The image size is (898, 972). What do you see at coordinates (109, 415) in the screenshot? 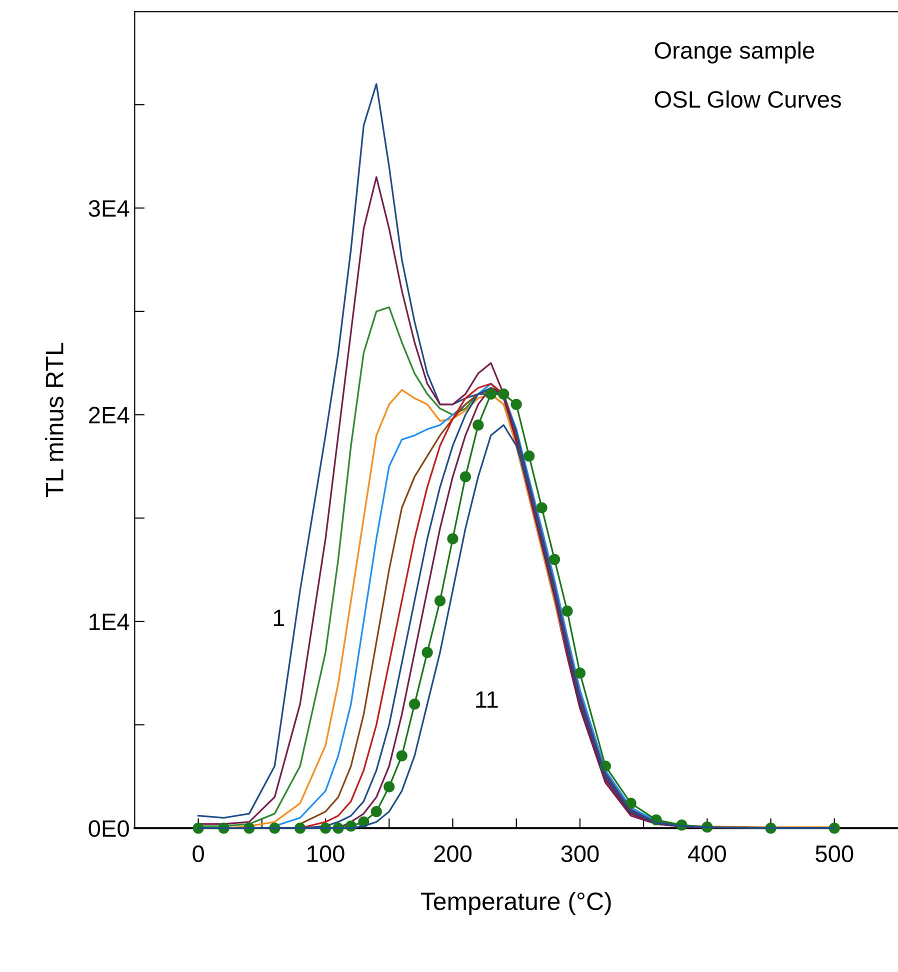
I see `y-tick-label: 2E4` at bounding box center [109, 415].